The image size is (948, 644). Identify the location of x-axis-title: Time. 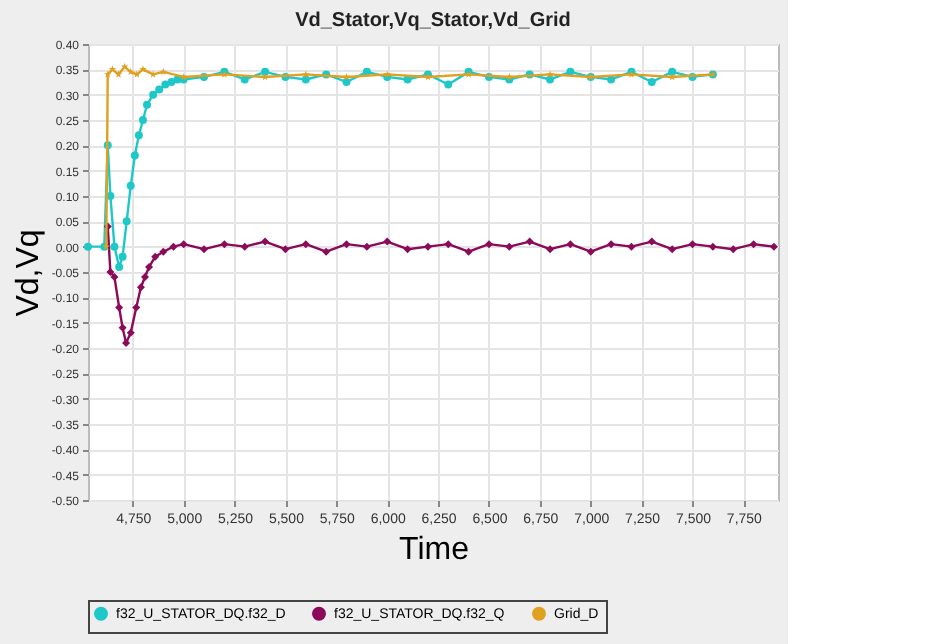
(434, 550).